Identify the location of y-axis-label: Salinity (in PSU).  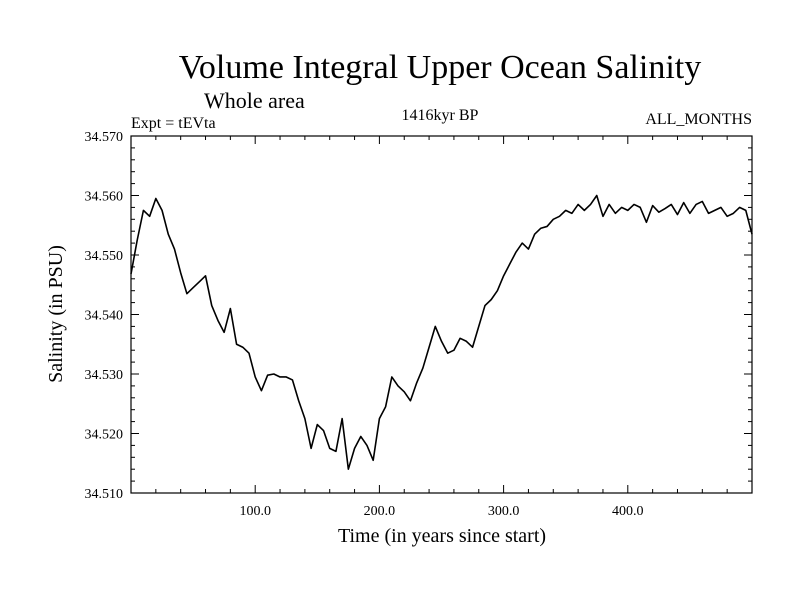
(56, 314).